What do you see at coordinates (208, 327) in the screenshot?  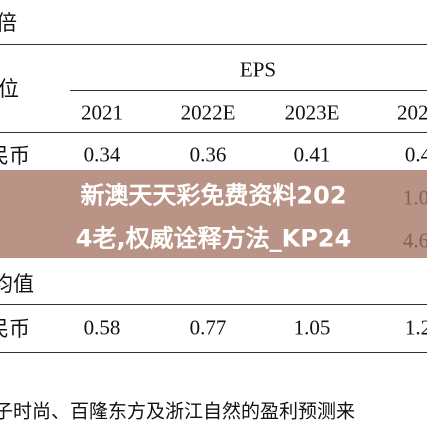 I see `cell: 0.77` at bounding box center [208, 327].